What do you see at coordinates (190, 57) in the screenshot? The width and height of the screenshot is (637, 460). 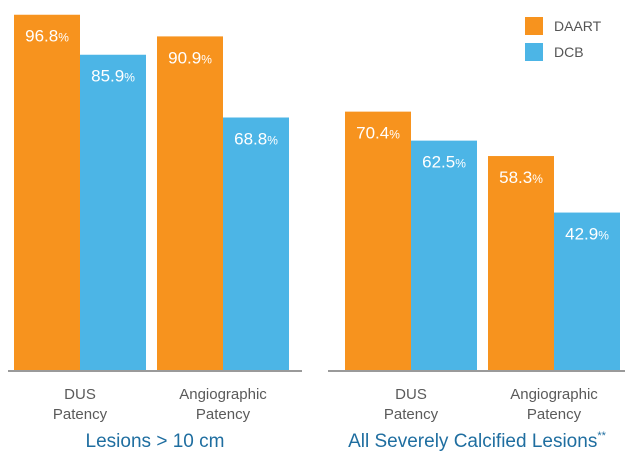 I see `data-label: 90.9%` at bounding box center [190, 57].